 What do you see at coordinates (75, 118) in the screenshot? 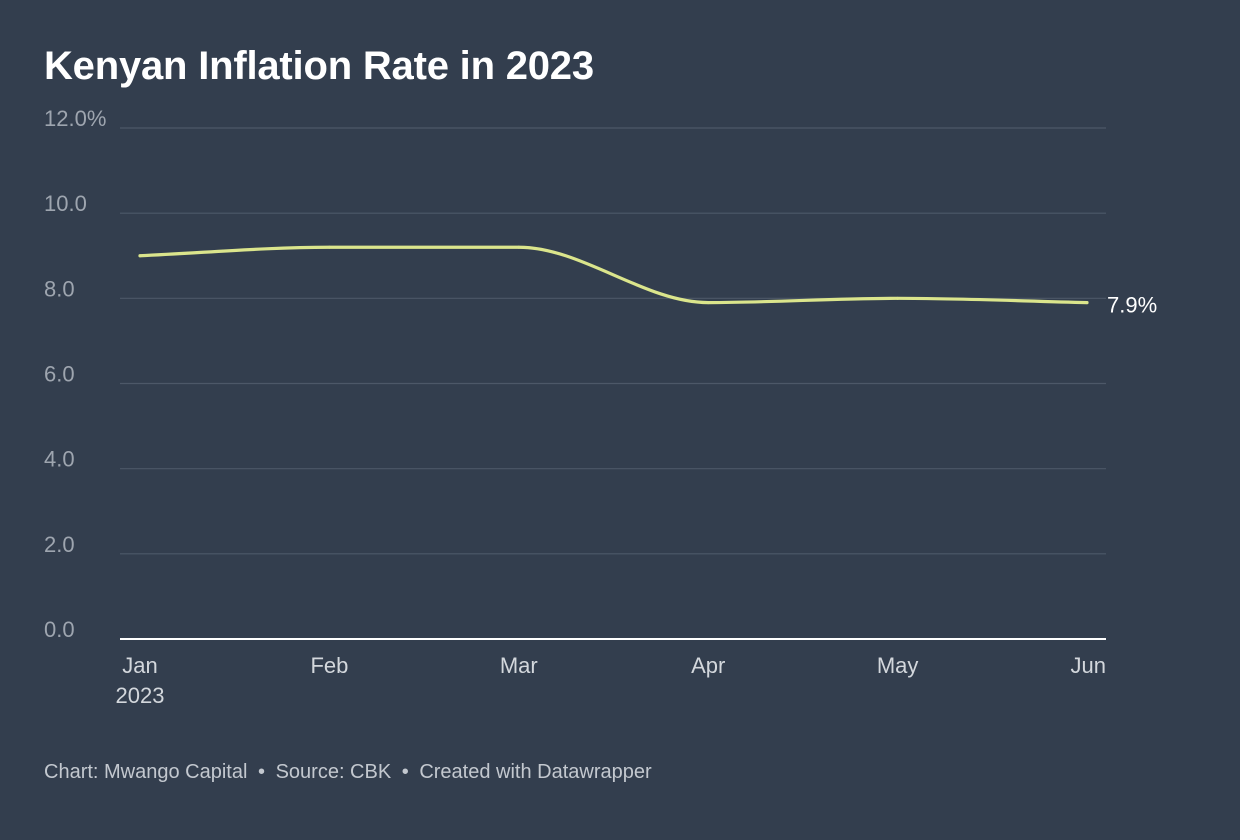
I see `y-tick-label: 12.0%` at bounding box center [75, 118].